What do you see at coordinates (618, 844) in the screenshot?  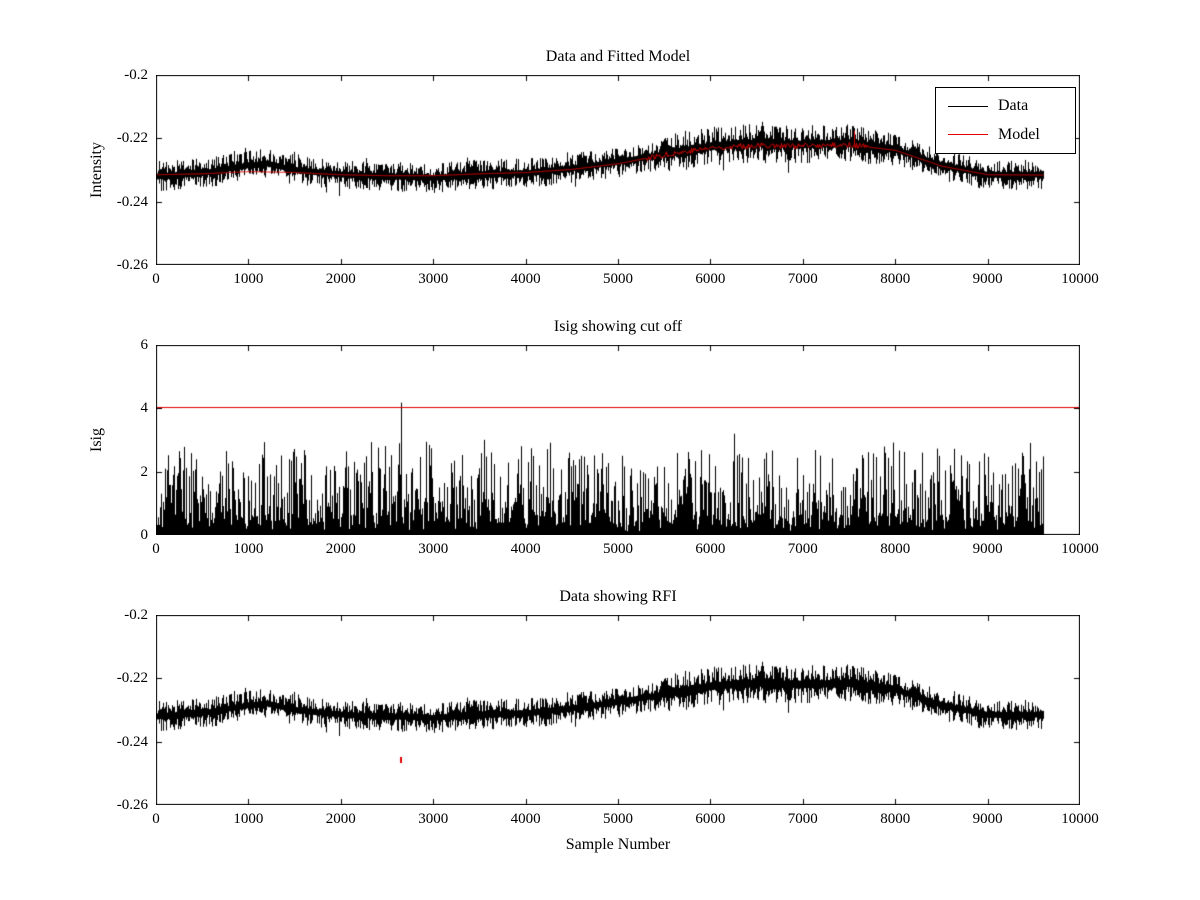 I see `x-axis-label: Sample Number` at bounding box center [618, 844].